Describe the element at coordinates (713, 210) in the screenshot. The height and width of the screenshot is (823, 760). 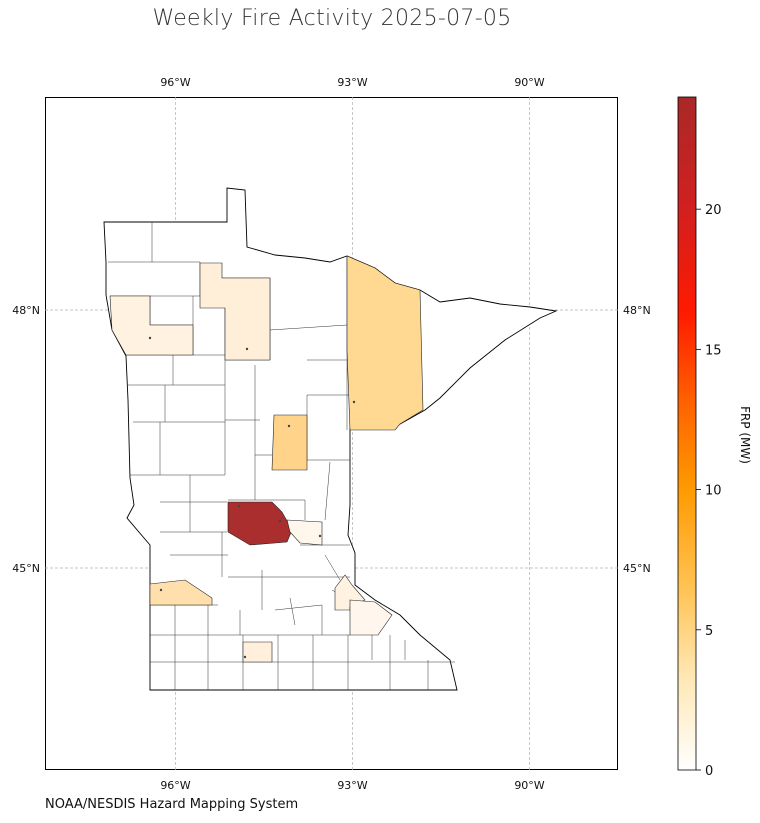
I see `colorbar-tick-label-4: 20` at that location.